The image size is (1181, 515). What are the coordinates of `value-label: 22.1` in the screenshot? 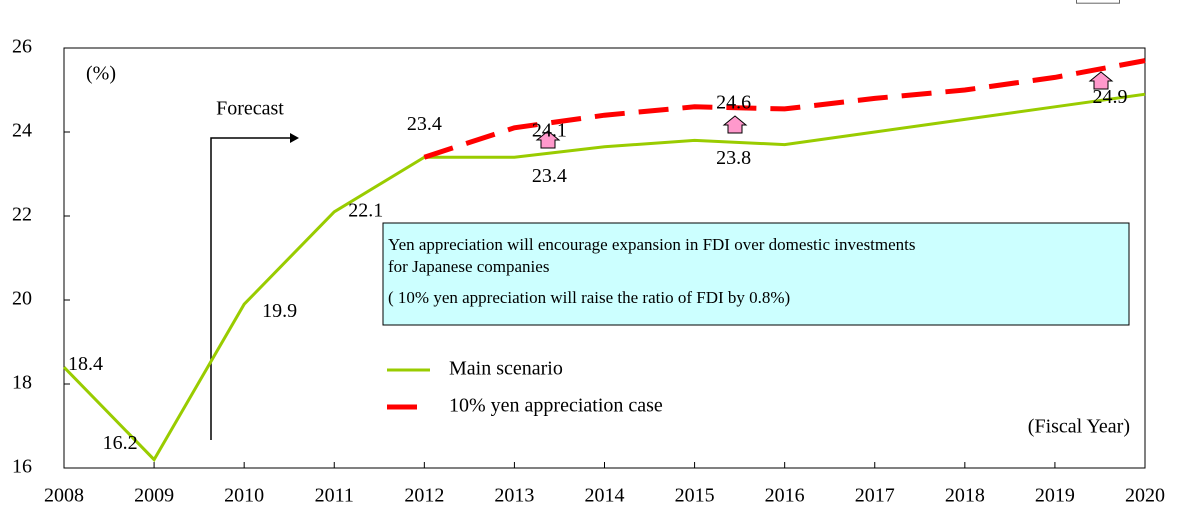 It's located at (365, 210).